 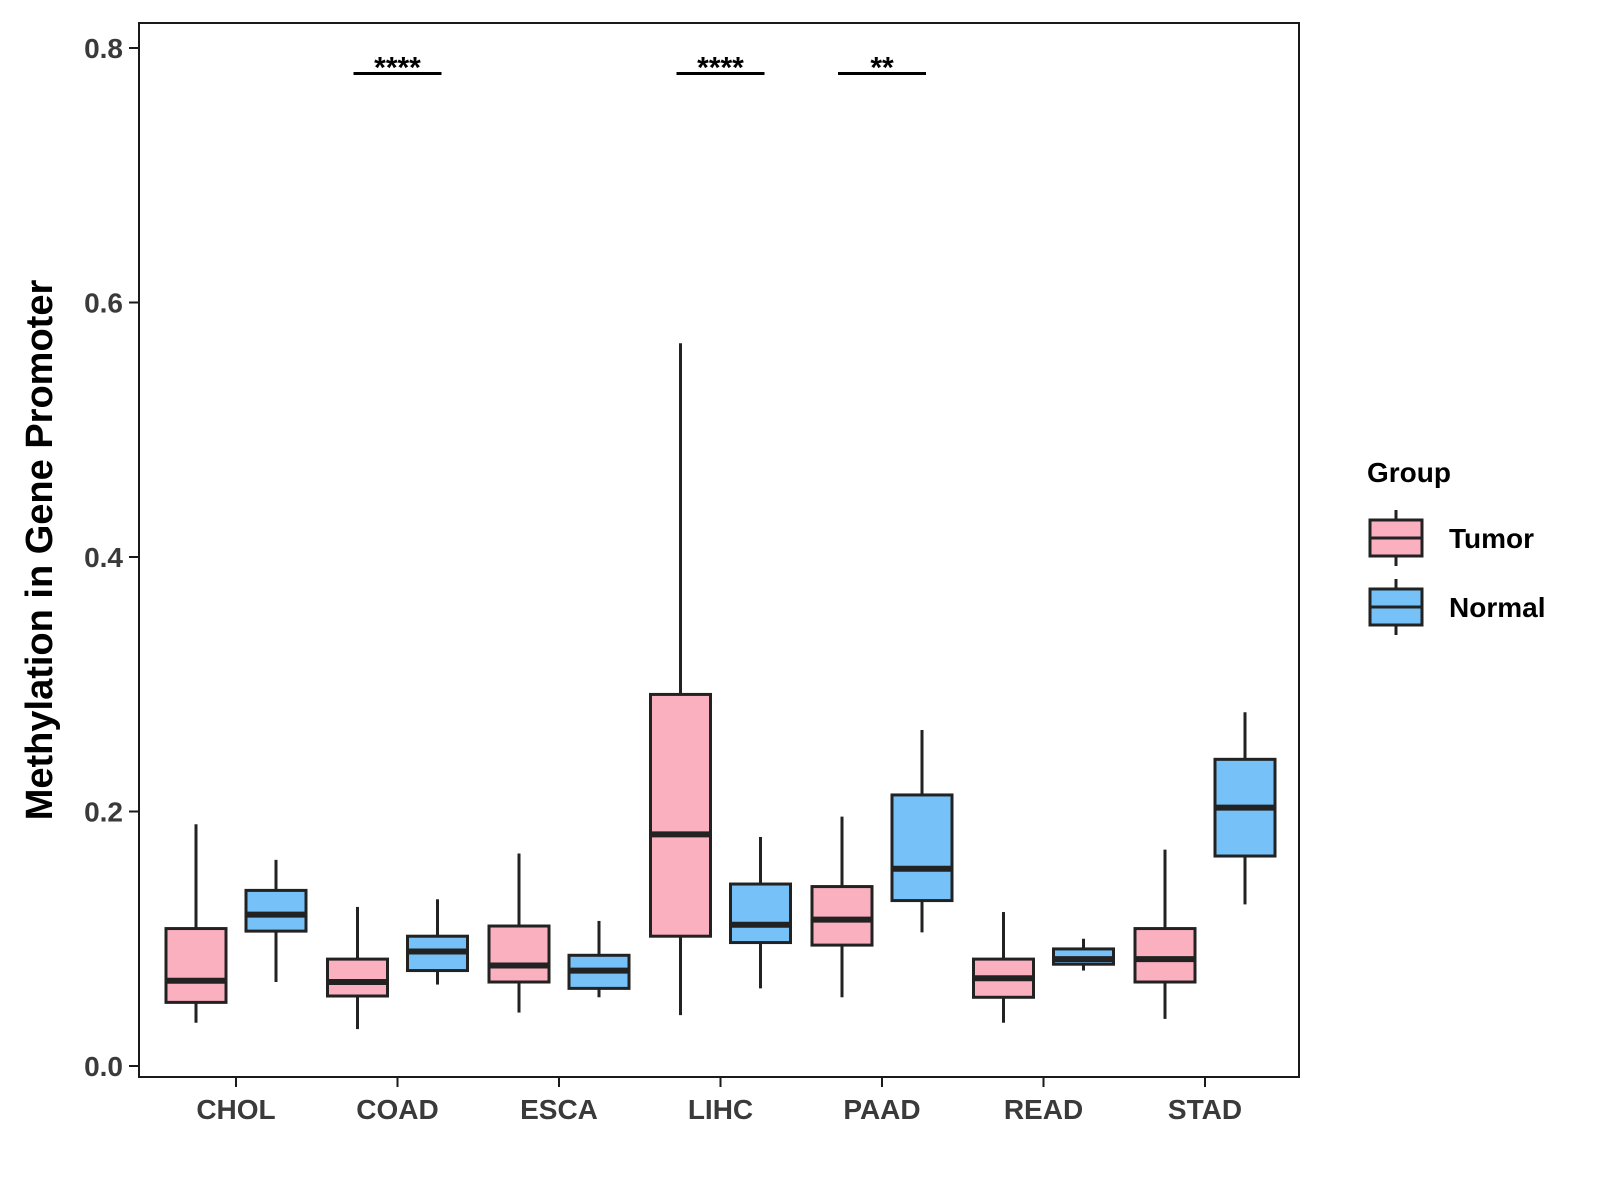 What do you see at coordinates (1245, 808) in the screenshot?
I see `box-normal-stad` at bounding box center [1245, 808].